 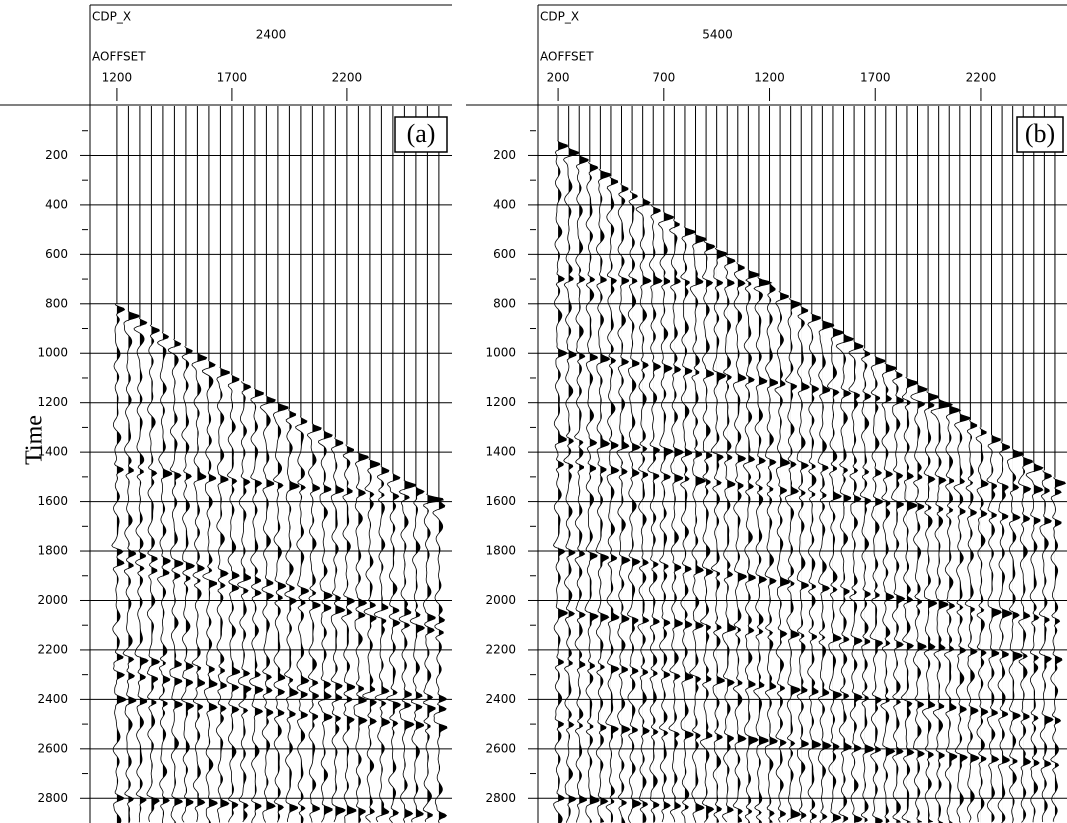 What do you see at coordinates (52, 649) in the screenshot?
I see `y-tick-label: 2200` at bounding box center [52, 649].